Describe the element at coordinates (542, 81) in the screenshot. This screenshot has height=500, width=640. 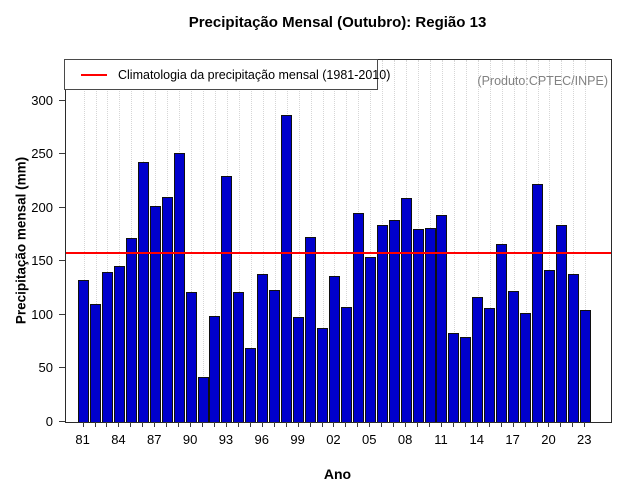
I see `watermark-text: (Produto:CPTEC/INPE)` at that location.